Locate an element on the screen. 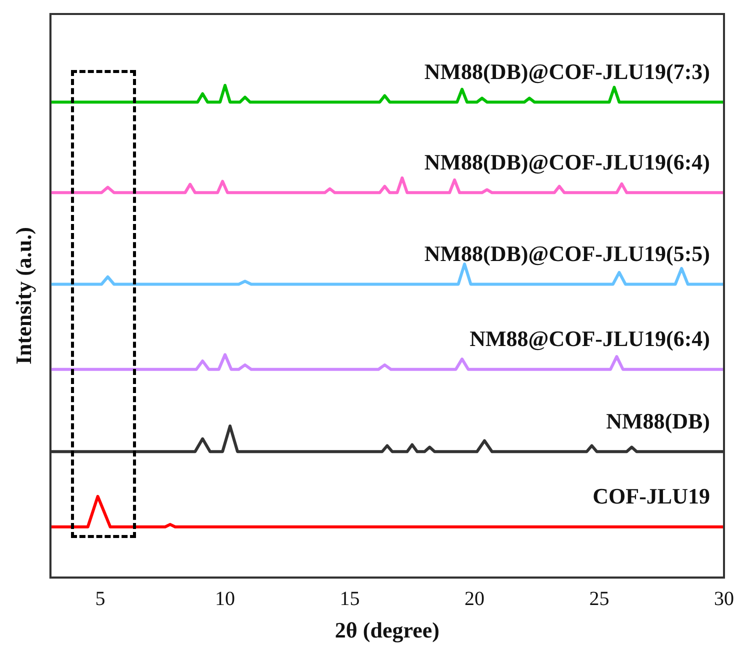  series-label: NM88(DB)@COF-JLU19(7:3) is located at coordinates (567, 71).